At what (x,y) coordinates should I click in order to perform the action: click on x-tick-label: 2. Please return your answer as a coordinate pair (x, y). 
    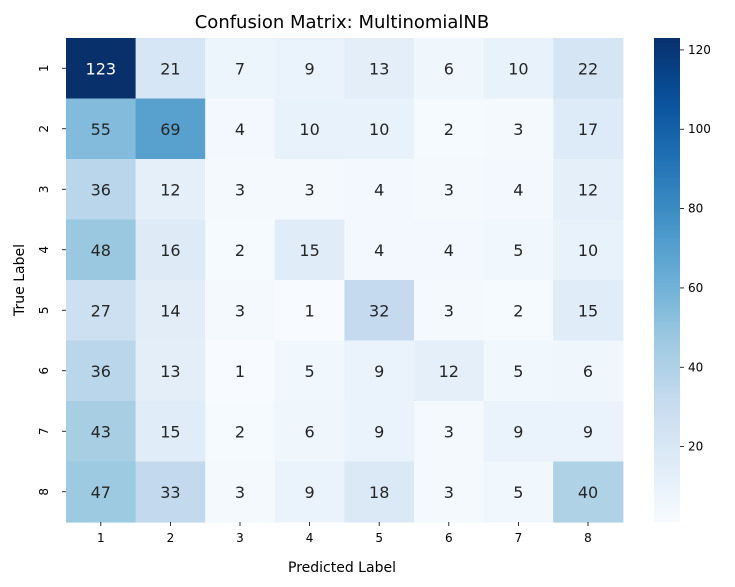
    Looking at the image, I should click on (171, 538).